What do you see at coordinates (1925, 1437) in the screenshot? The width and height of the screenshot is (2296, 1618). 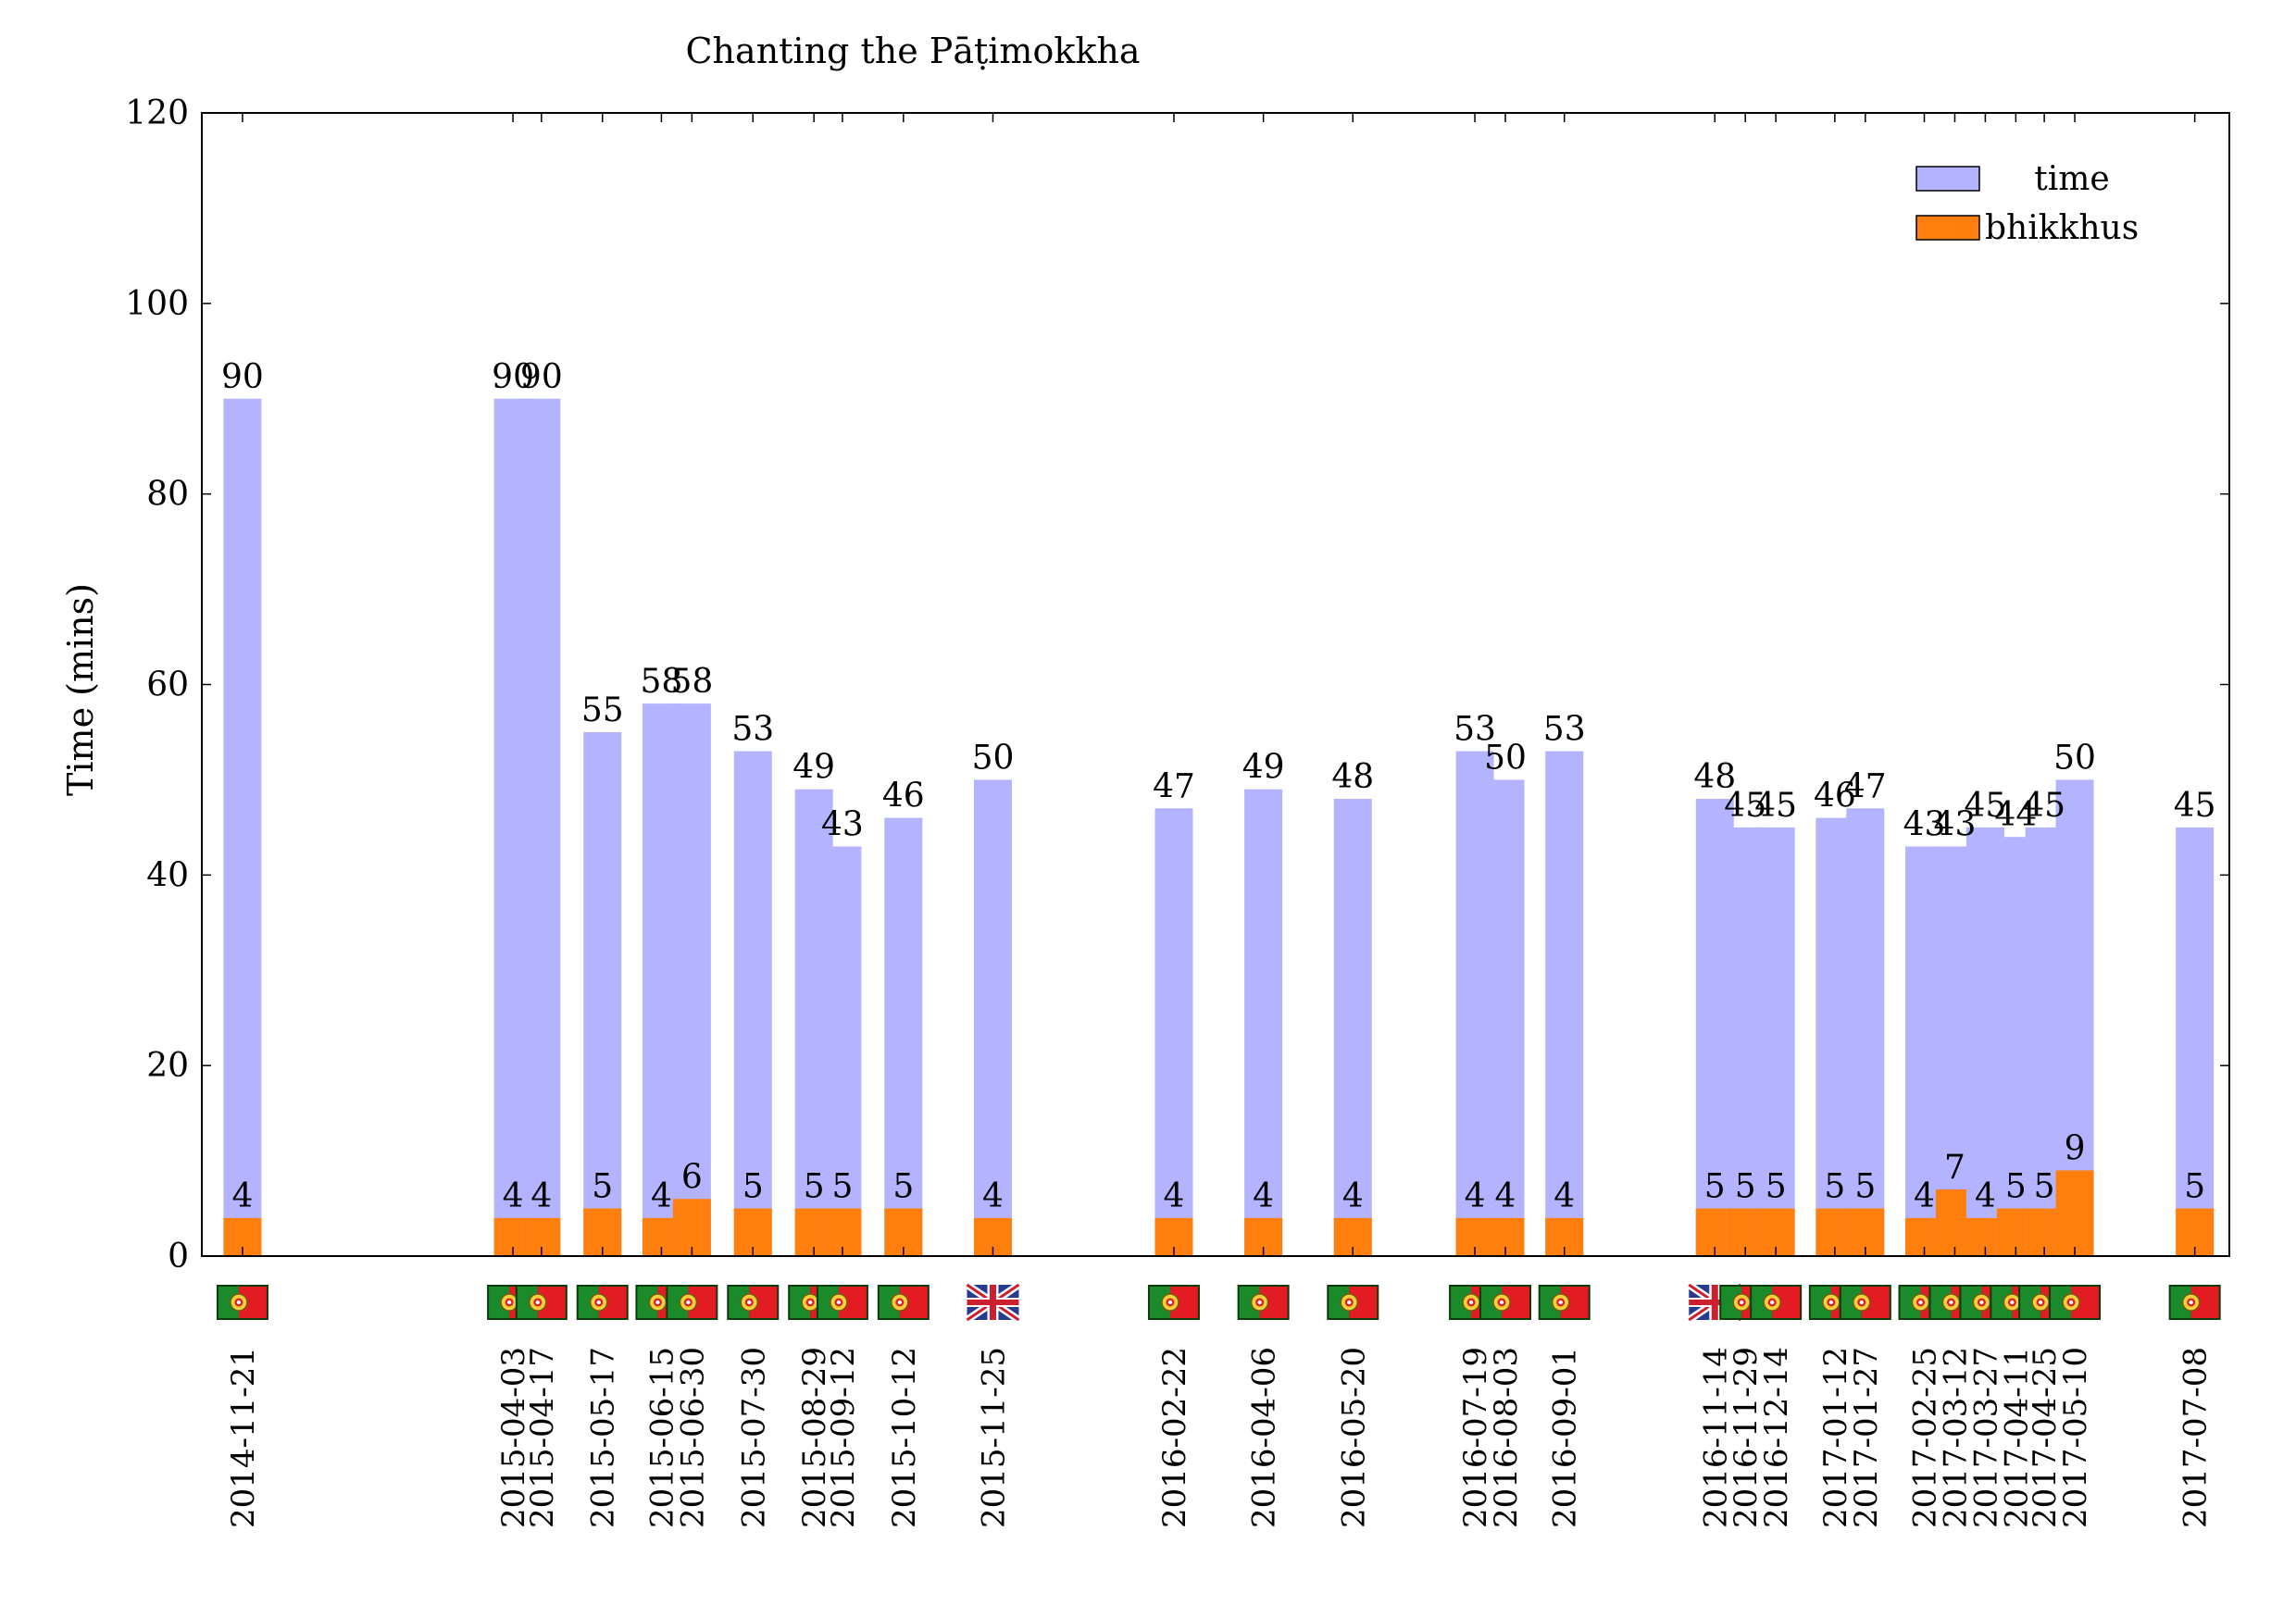 I see `x-tick-label: 2017-02-25` at bounding box center [1925, 1437].